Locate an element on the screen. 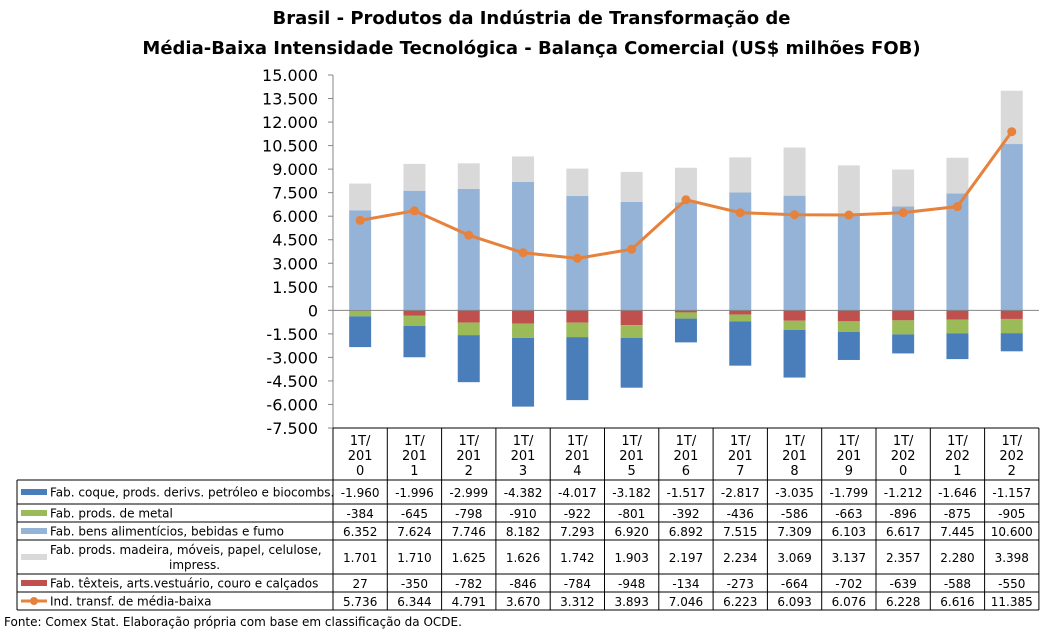  table-value: 8.182 is located at coordinates (523, 532).